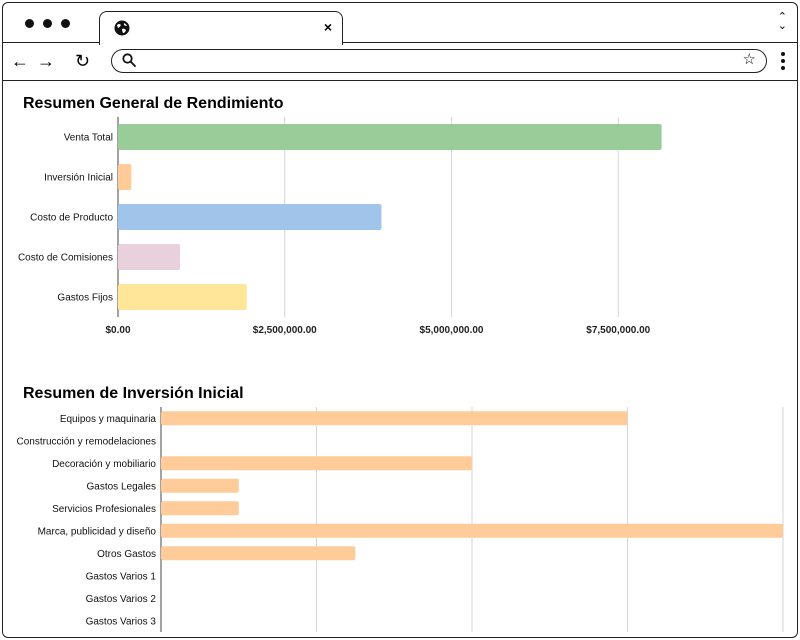 Image resolution: width=800 pixels, height=640 pixels. I want to click on category-label: Gastos Fijos, so click(85, 298).